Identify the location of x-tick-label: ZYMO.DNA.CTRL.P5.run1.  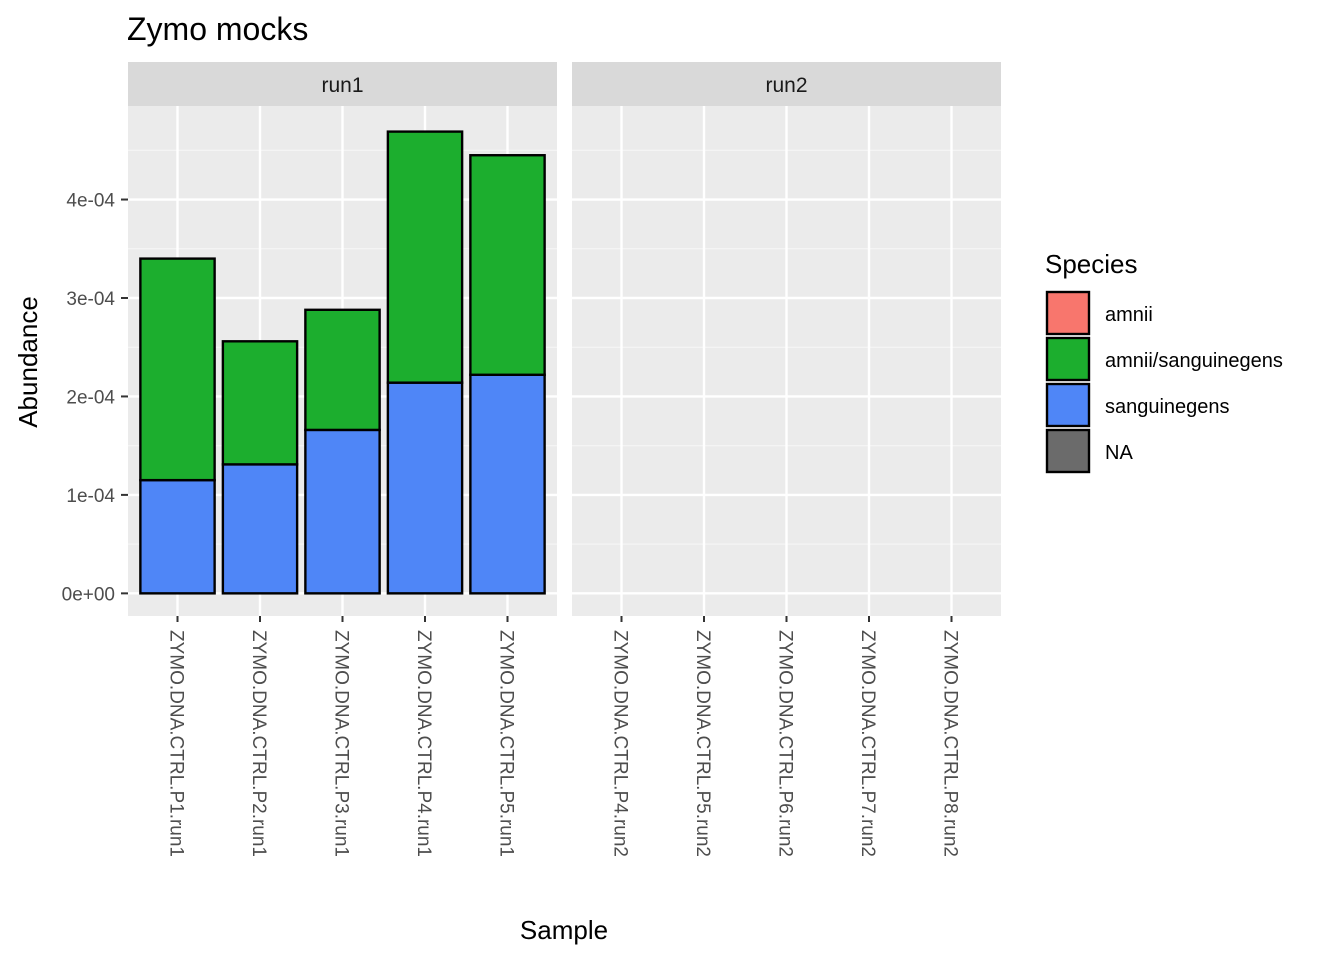
(506, 743).